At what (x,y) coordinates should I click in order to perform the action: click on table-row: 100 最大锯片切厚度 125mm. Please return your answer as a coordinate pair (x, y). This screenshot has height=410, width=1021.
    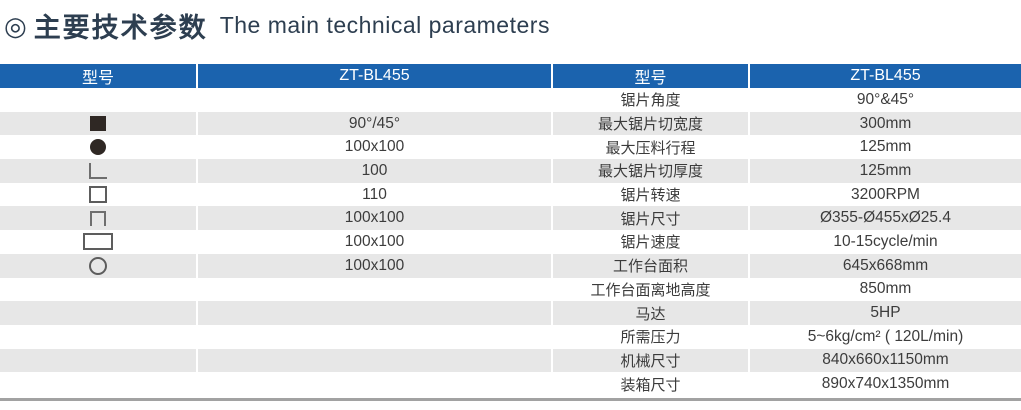
    Looking at the image, I should click on (510, 171).